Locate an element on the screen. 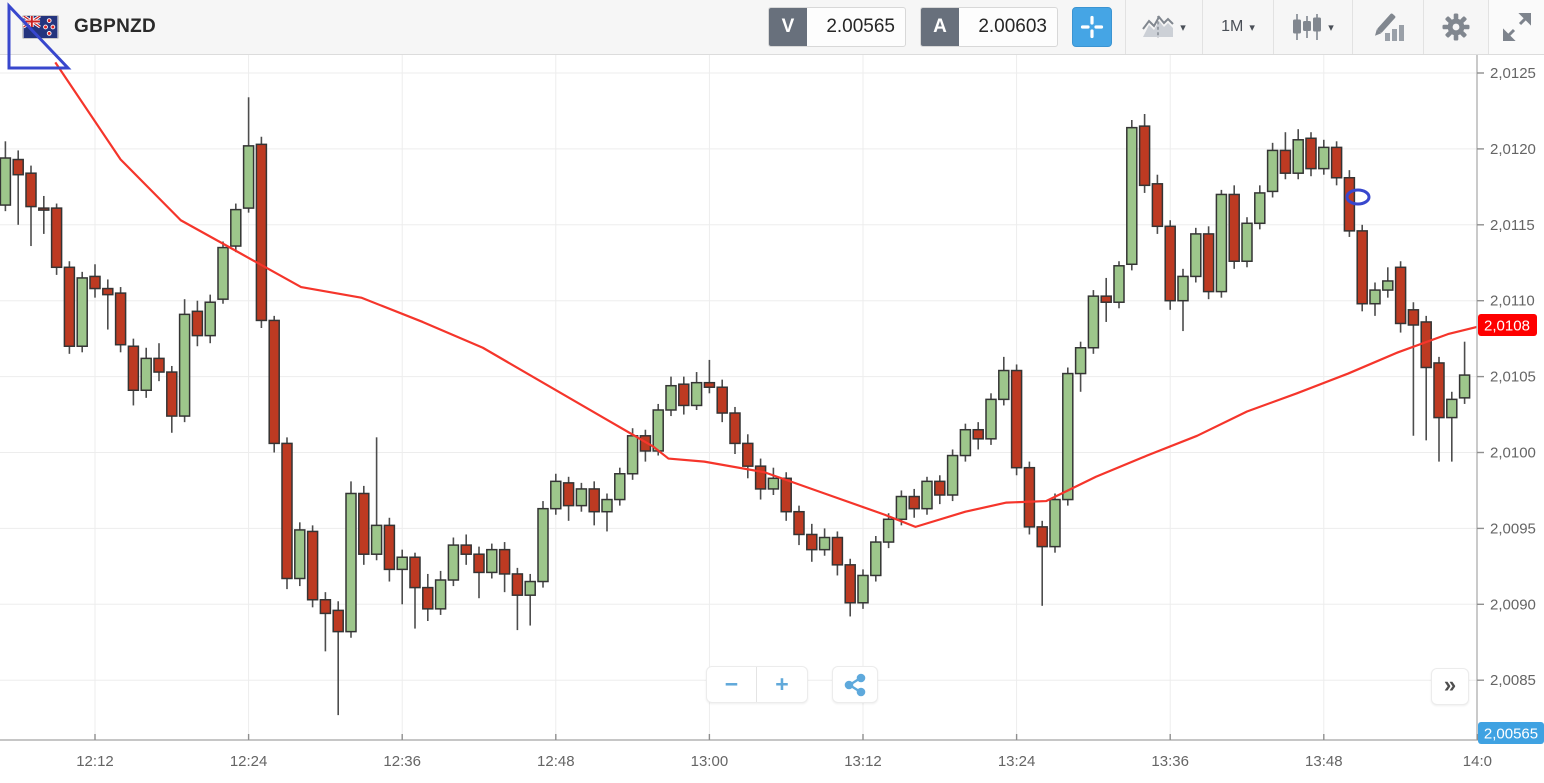 This screenshot has height=783, width=1544. chart-style-button: ▾ is located at coordinates (1163, 27).